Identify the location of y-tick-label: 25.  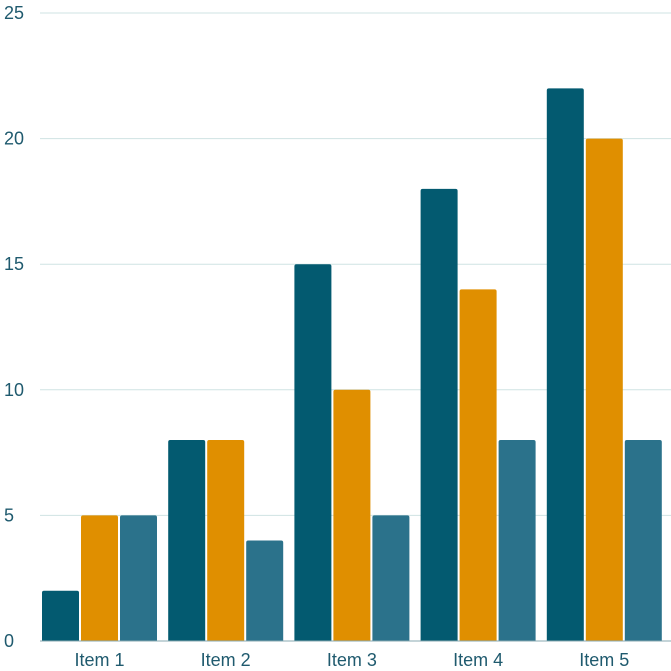
(14, 13).